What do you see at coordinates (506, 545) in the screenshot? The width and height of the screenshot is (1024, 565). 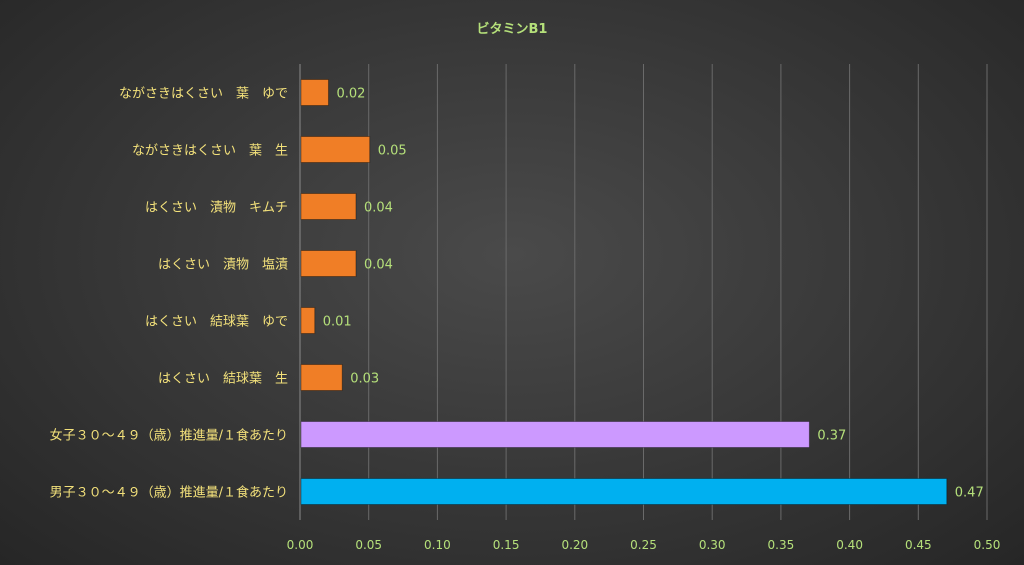 I see `x-tick-label: 0.15` at bounding box center [506, 545].